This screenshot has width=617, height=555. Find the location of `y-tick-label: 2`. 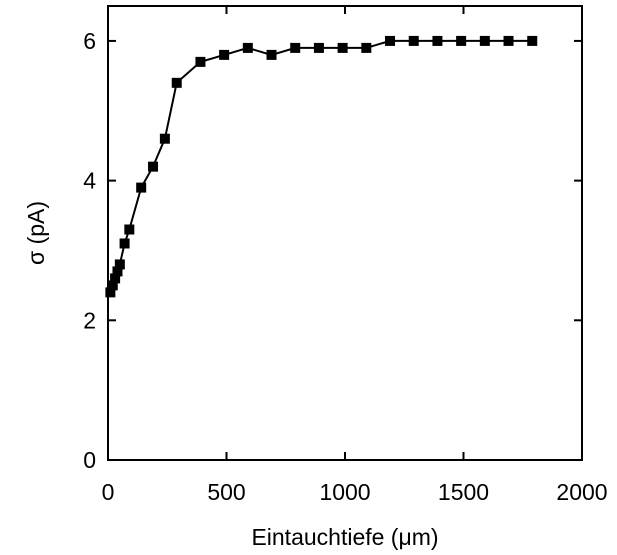

y-tick-label: 2 is located at coordinates (89, 320).